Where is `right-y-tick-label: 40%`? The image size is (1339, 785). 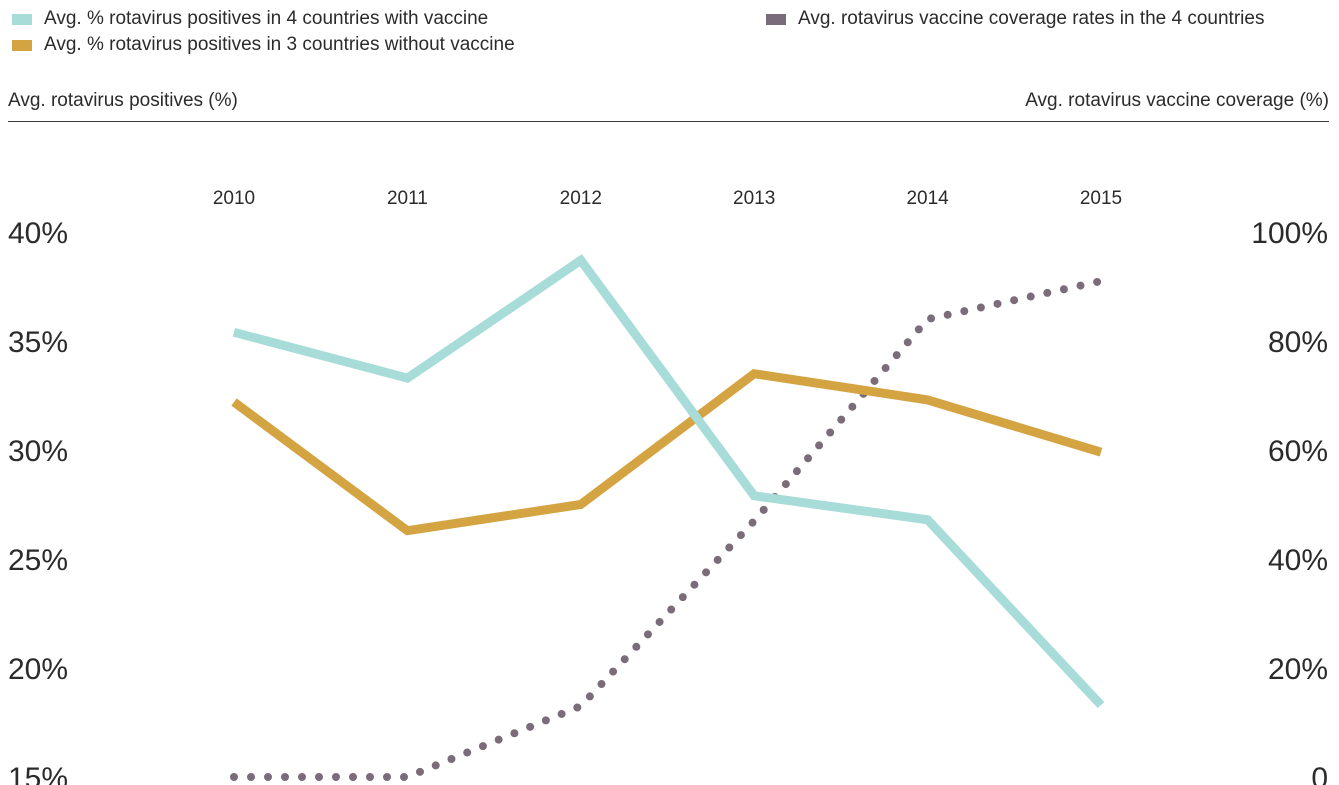
right-y-tick-label: 40% is located at coordinates (1298, 560).